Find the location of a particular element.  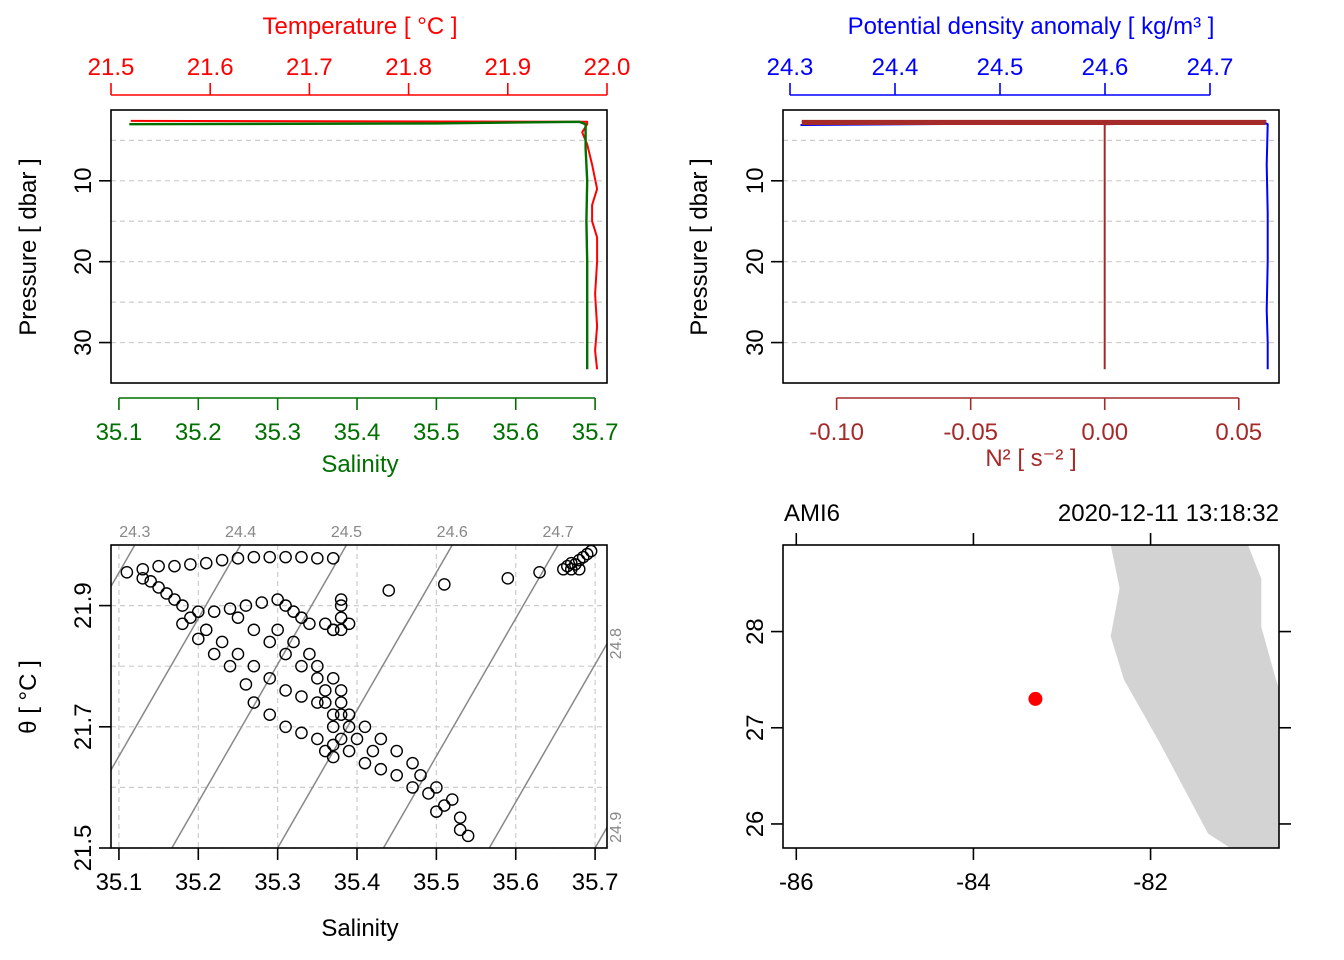

ts-salinity-label-353: 35.3 is located at coordinates (277, 882).